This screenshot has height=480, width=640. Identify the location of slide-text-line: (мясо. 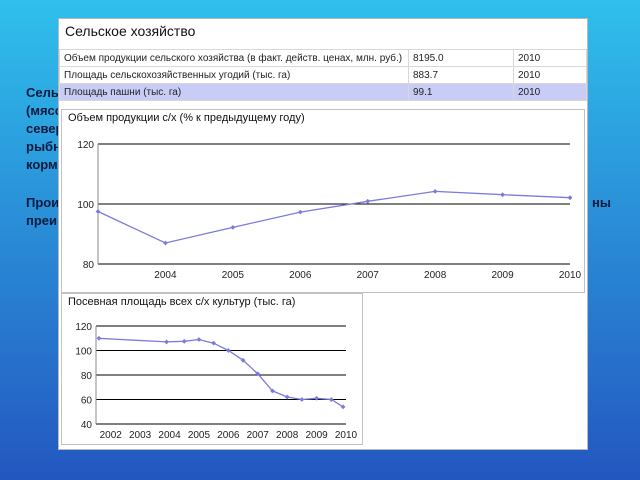
(44, 110).